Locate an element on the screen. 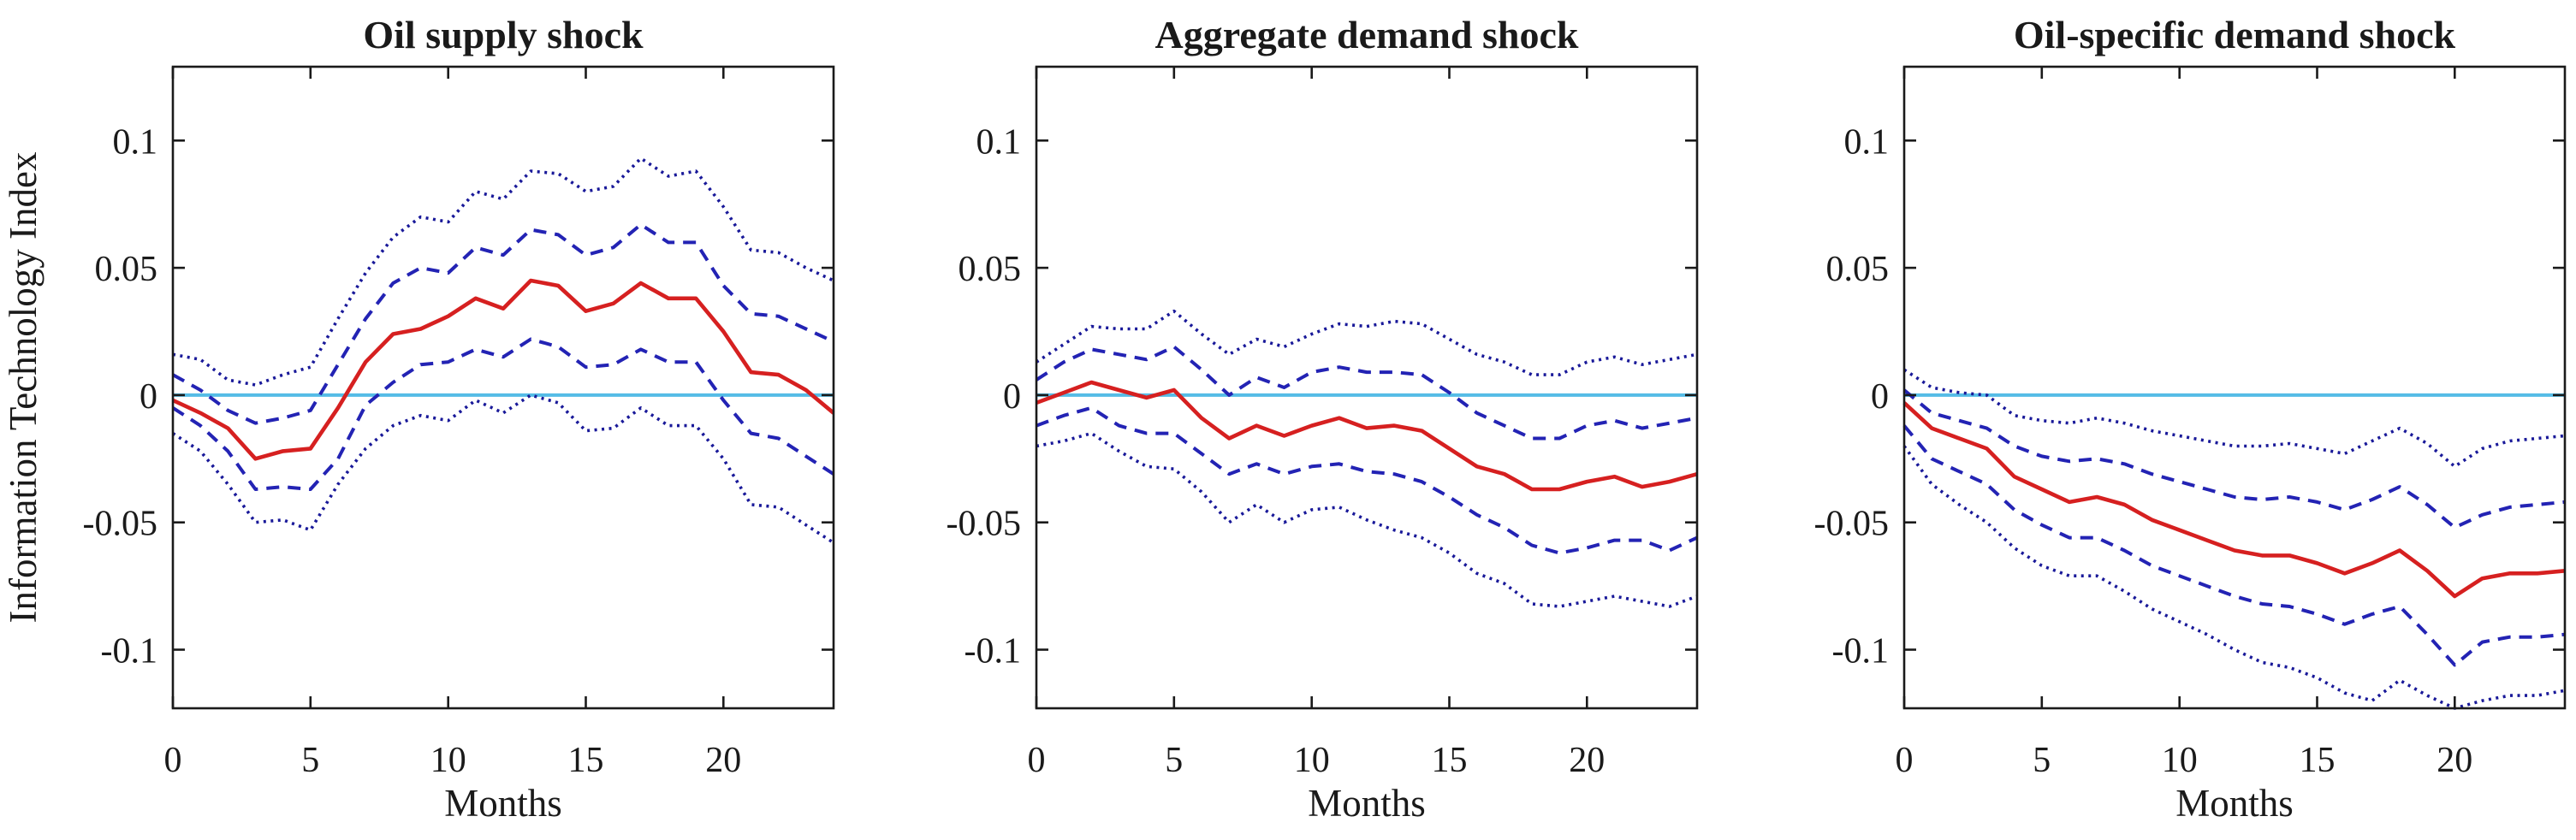 The width and height of the screenshot is (2576, 840). panel-title: Oil-specific demand shock is located at coordinates (2235, 35).